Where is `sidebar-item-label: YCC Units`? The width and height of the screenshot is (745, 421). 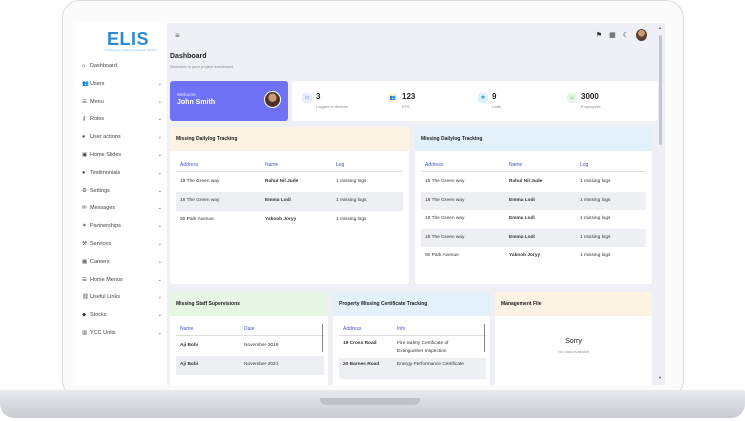
sidebar-item-label: YCC Units is located at coordinates (103, 333).